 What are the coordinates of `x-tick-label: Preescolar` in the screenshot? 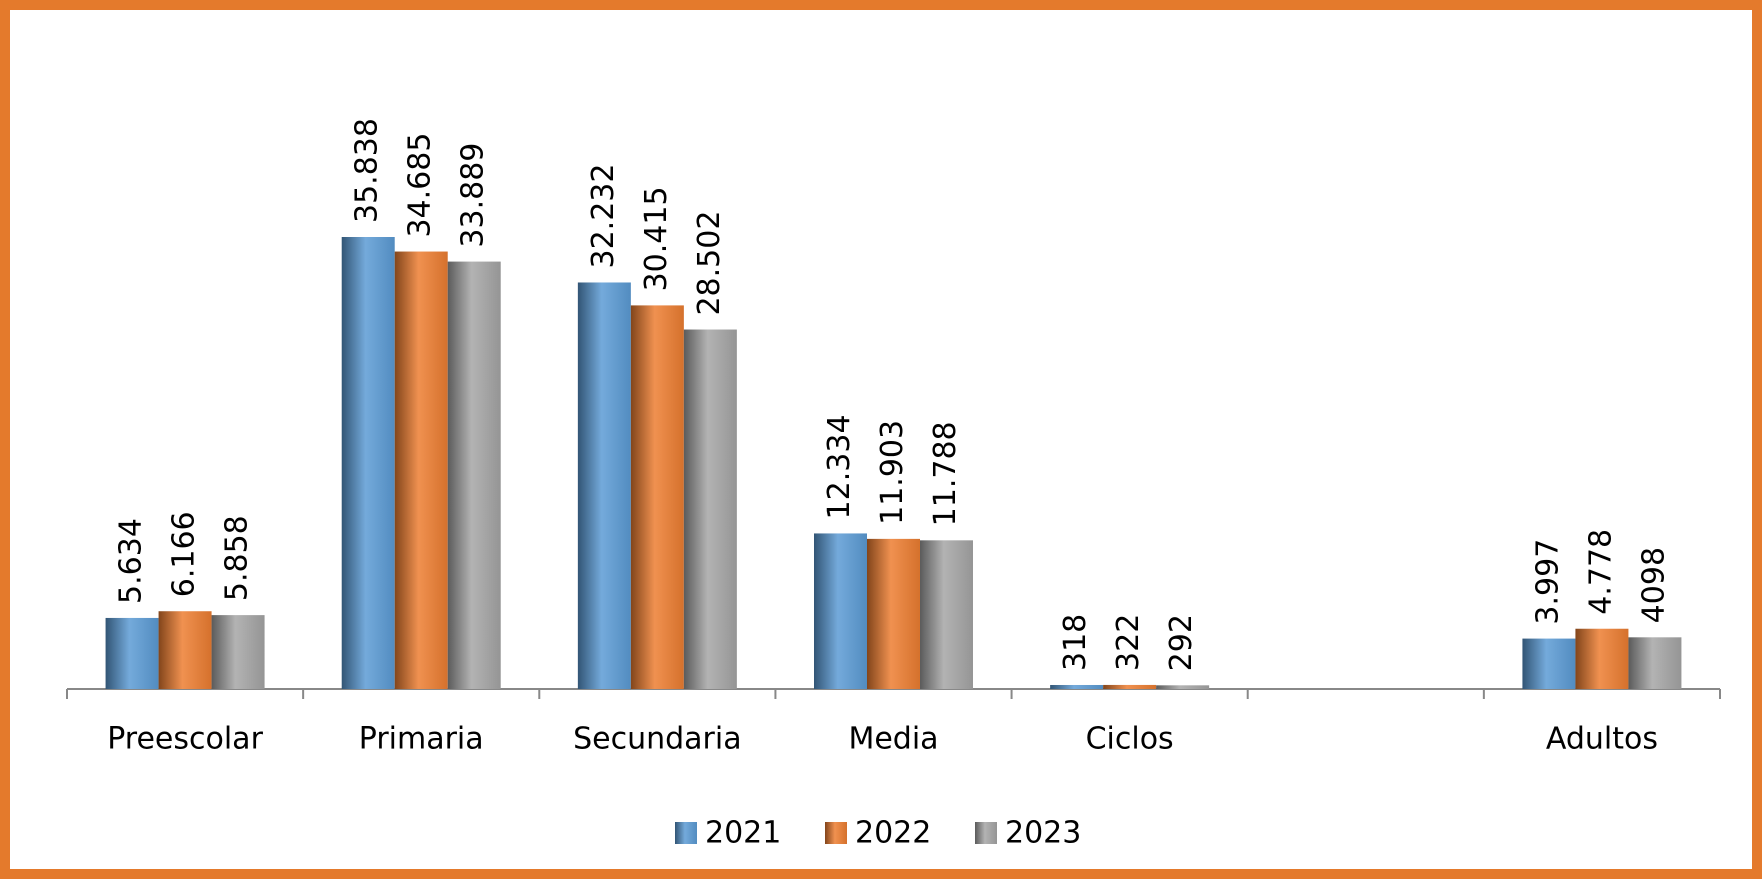 It's located at (185, 739).